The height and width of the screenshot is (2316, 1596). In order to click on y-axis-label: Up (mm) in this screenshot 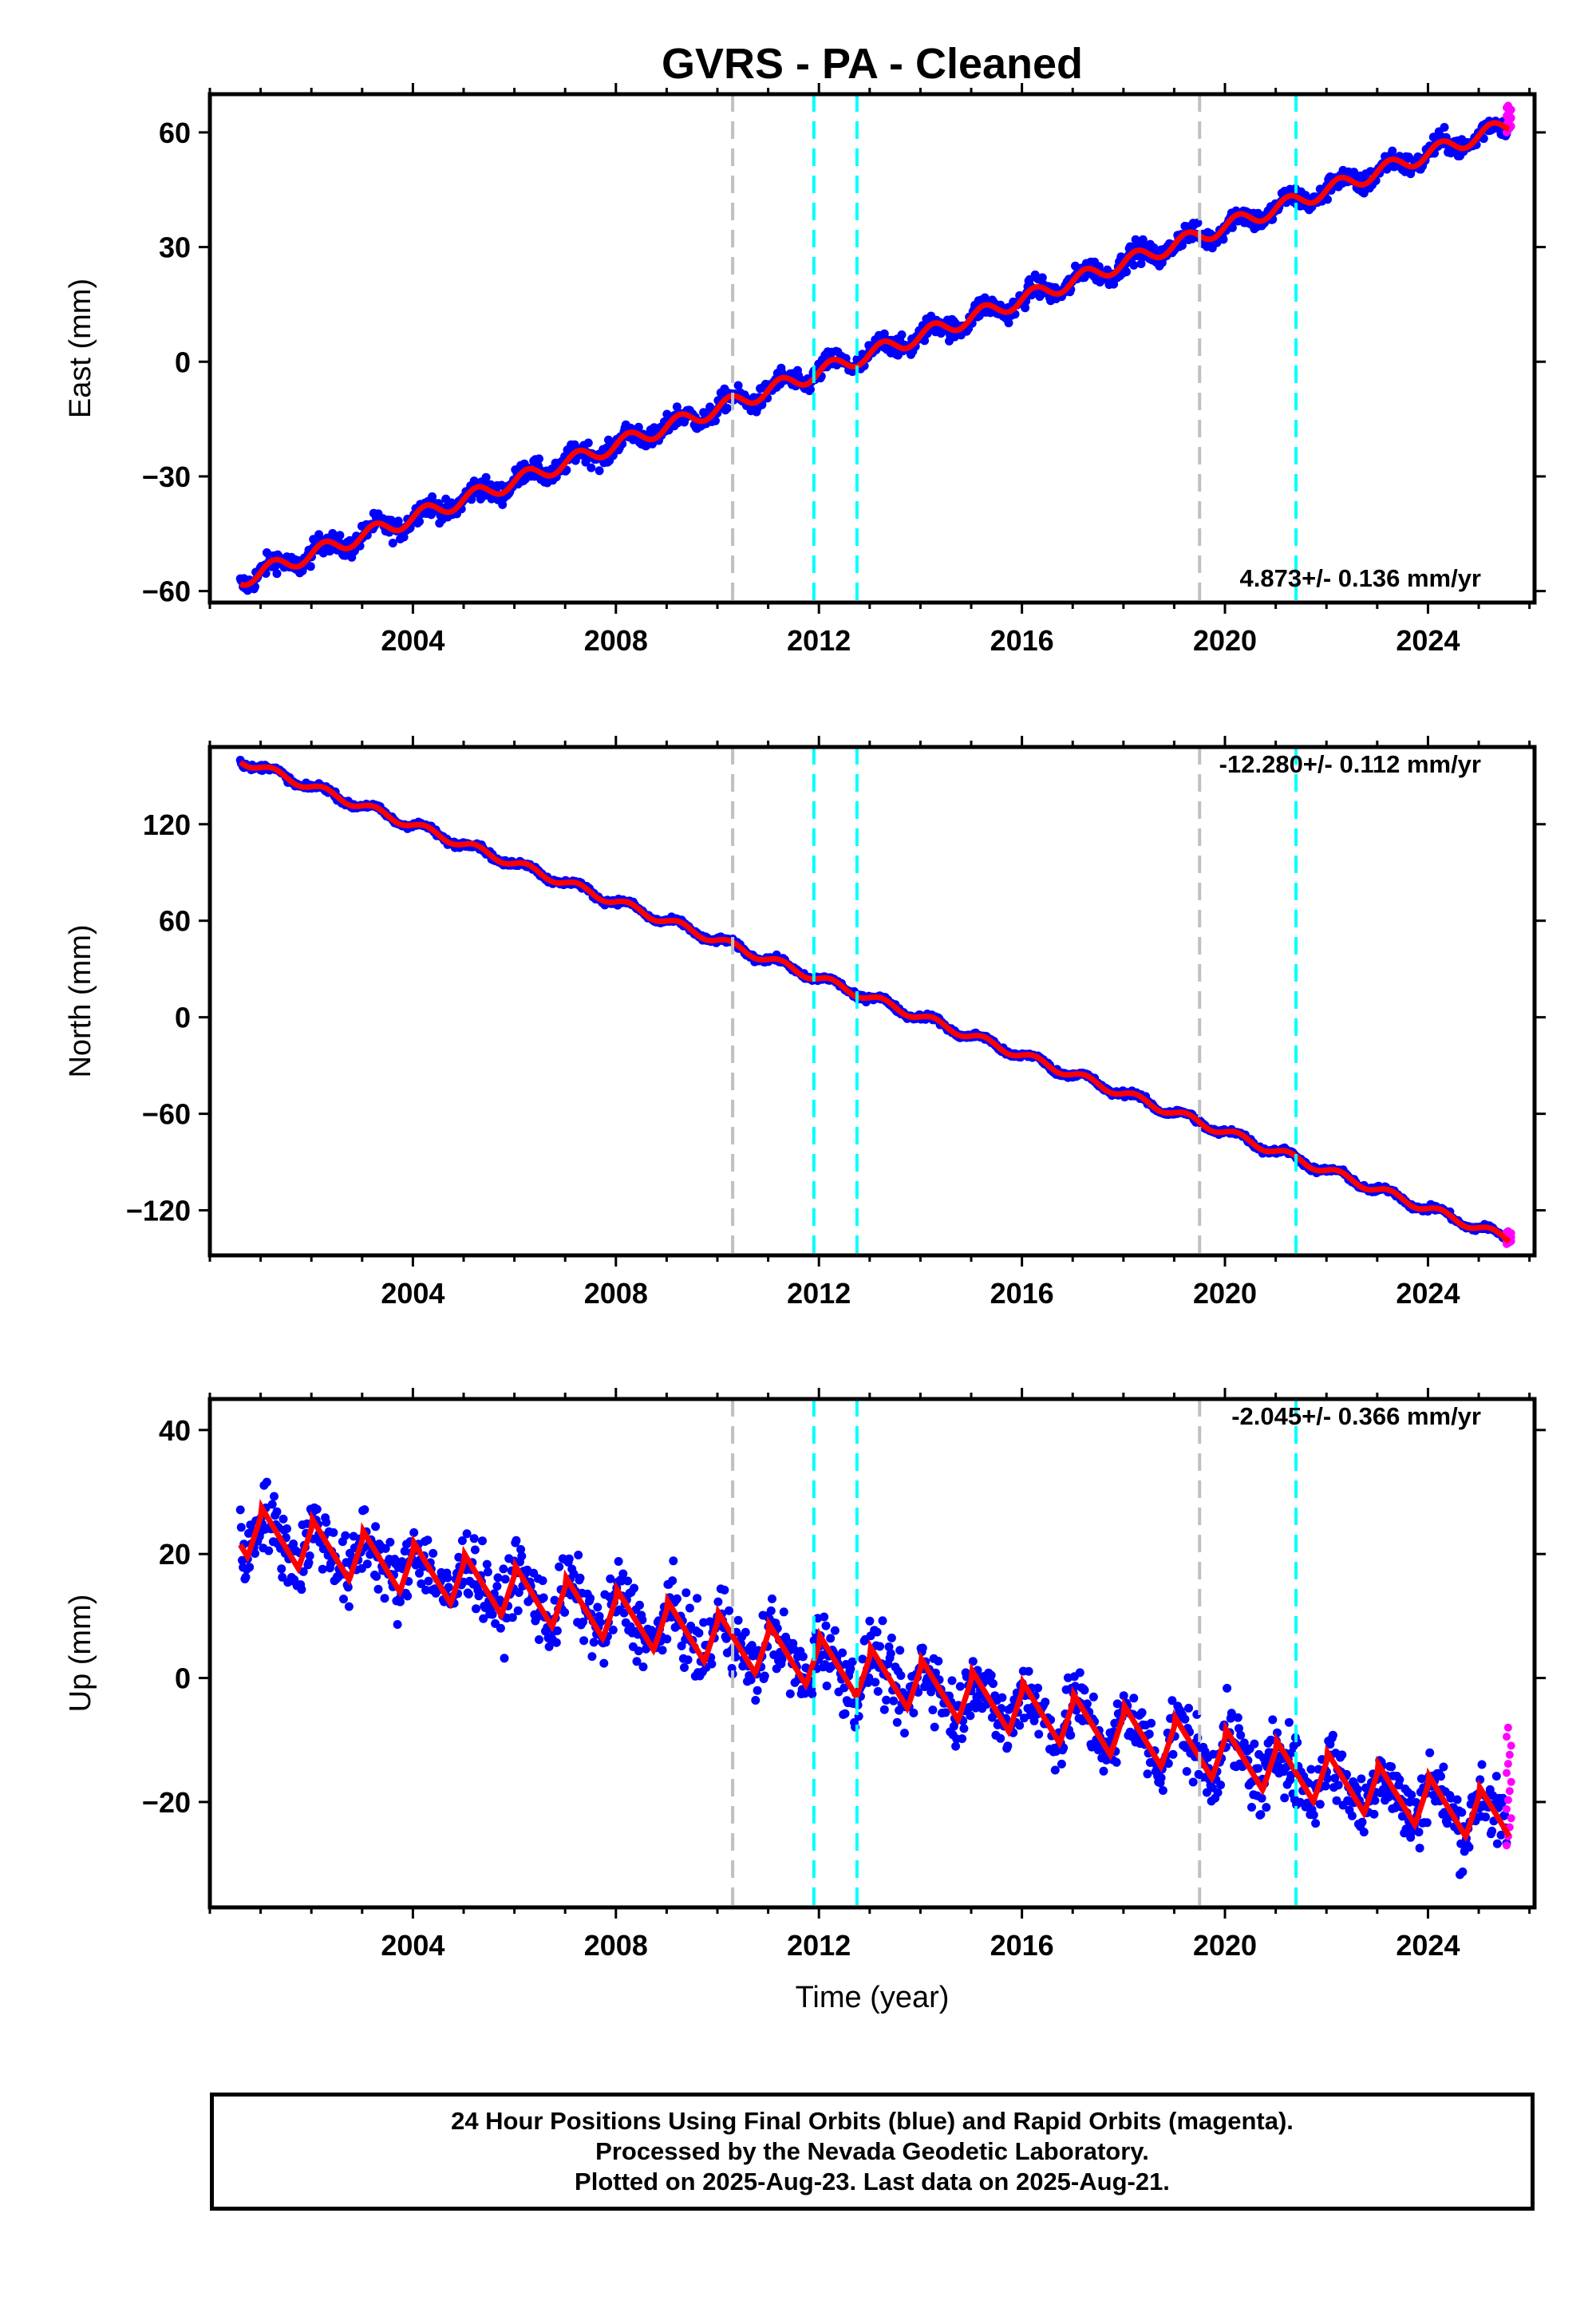, I will do `click(80, 1654)`.